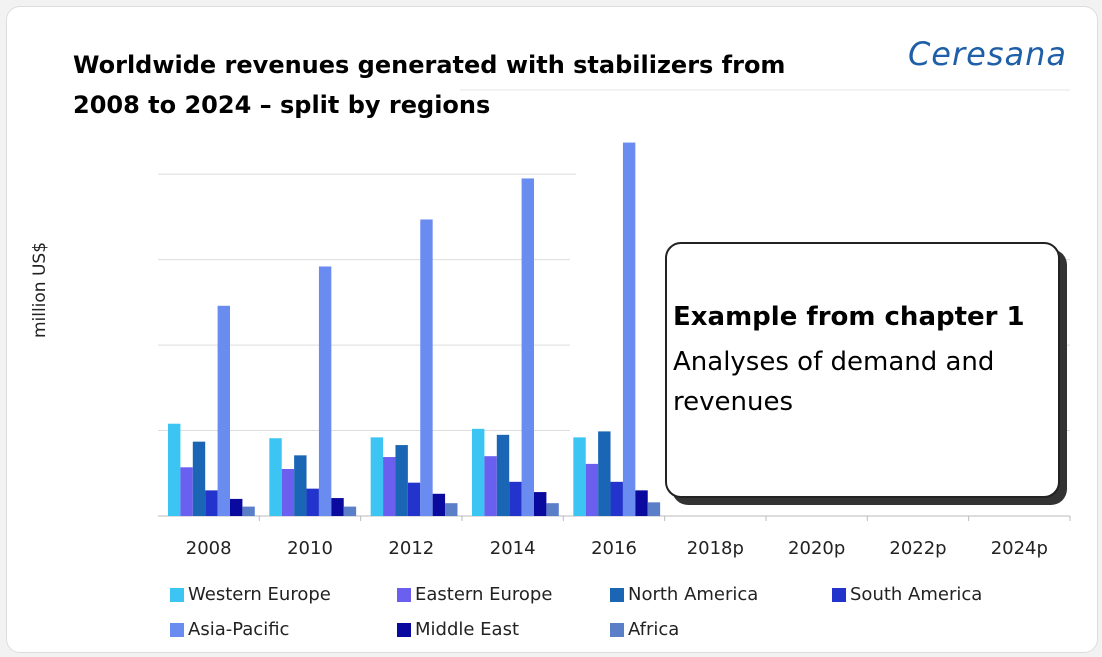 The height and width of the screenshot is (657, 1102). Describe the element at coordinates (1019, 548) in the screenshot. I see `x-tick-label: 2024p` at that location.